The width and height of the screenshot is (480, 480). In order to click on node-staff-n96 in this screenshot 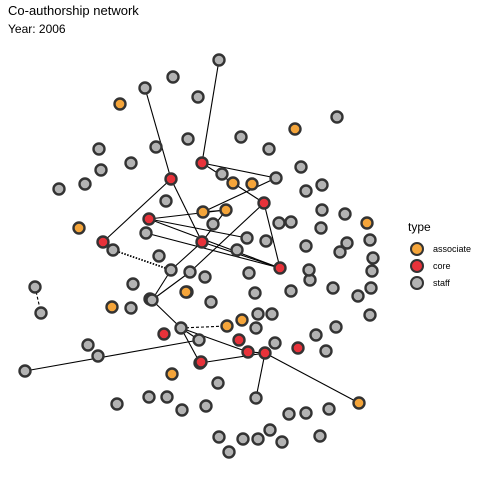, I will do `click(329, 409)`.